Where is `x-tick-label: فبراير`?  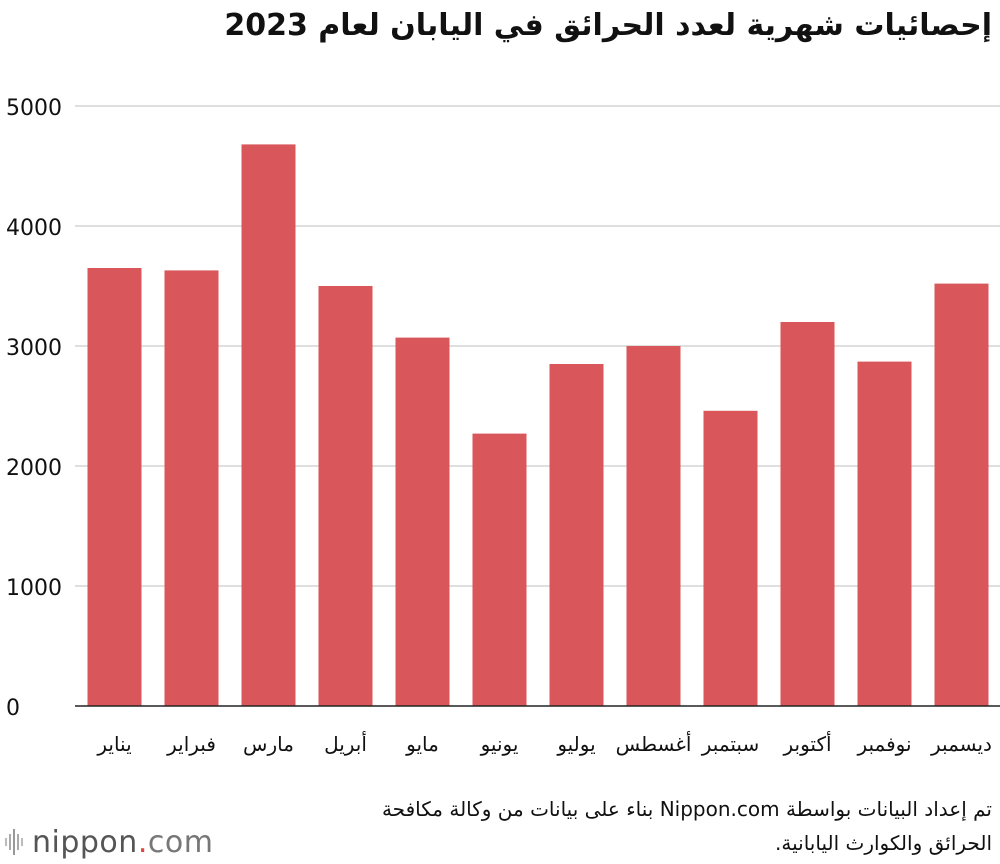 x-tick-label: فبراير is located at coordinates (191, 744).